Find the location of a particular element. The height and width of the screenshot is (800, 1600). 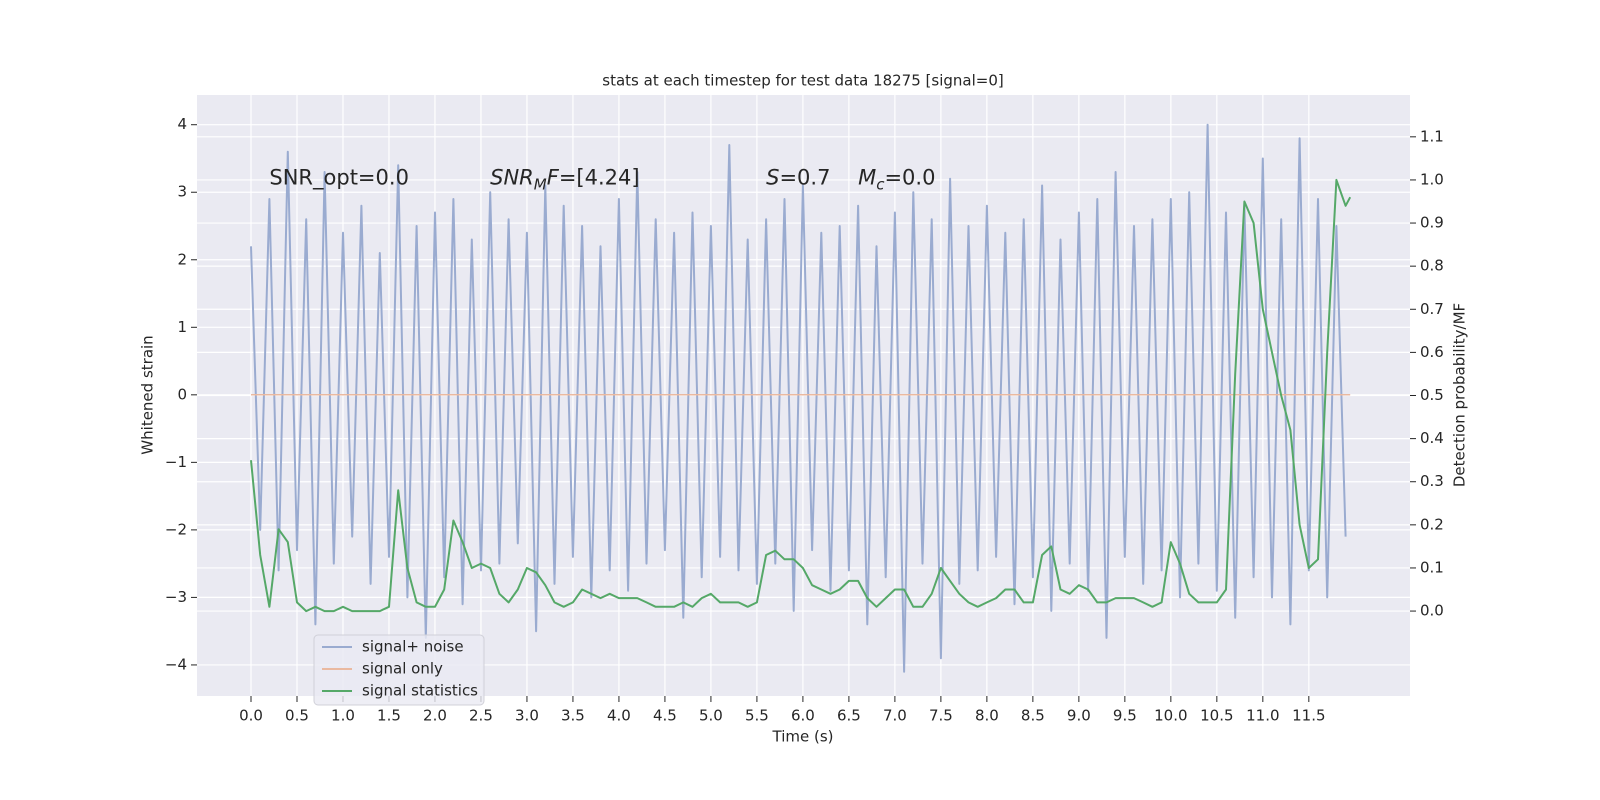

legend-label: signal+ noise is located at coordinates (413, 647).